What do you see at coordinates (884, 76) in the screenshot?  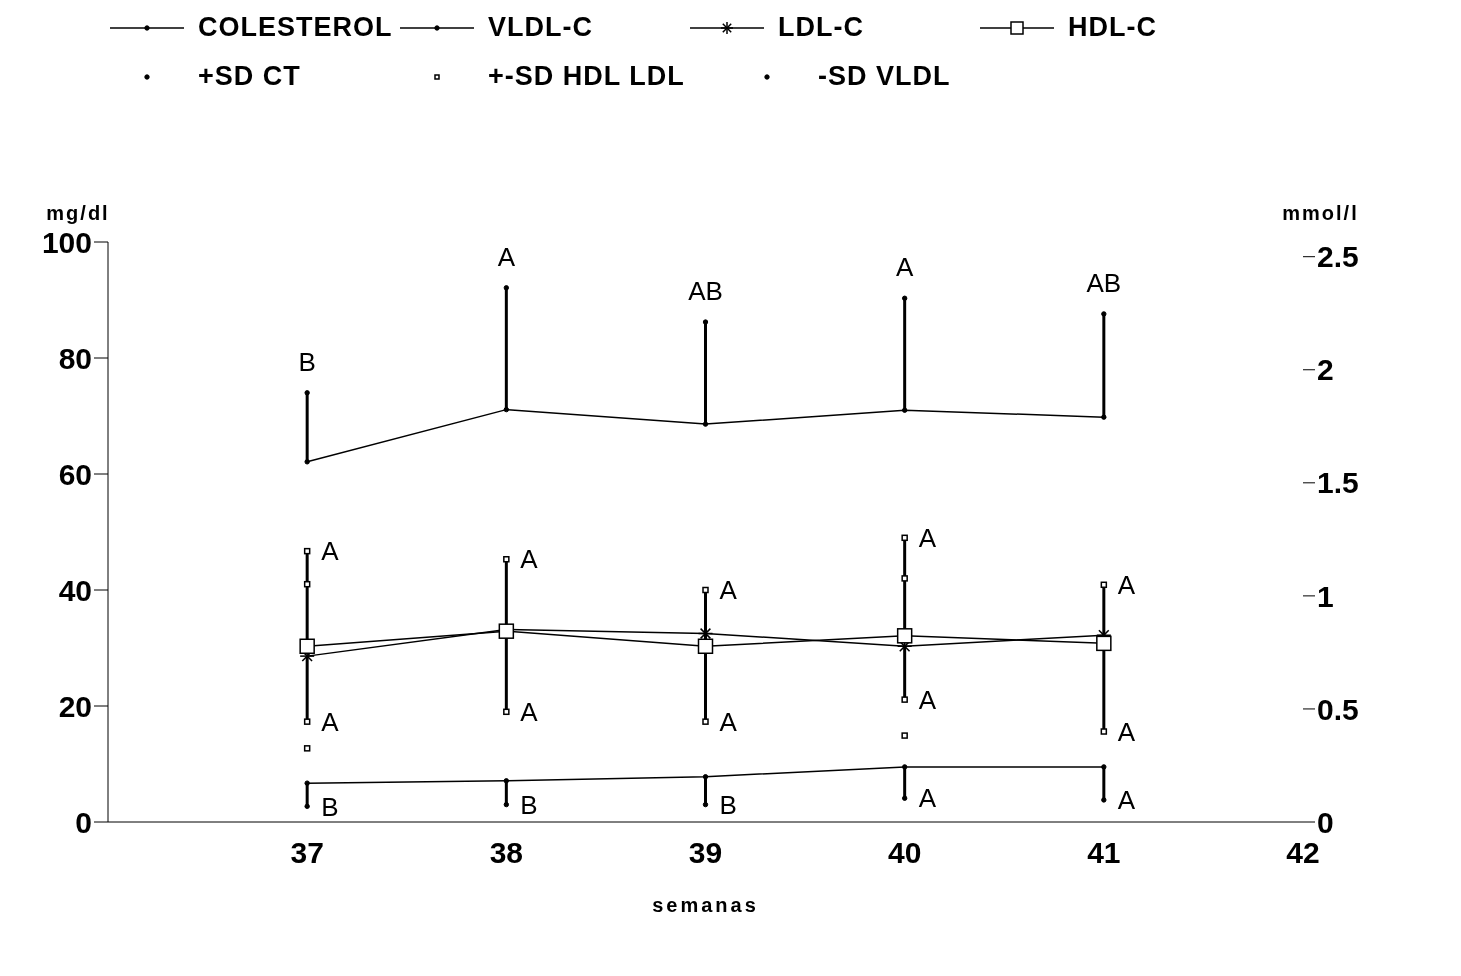 I see `legend-label: -SD VLDL` at bounding box center [884, 76].